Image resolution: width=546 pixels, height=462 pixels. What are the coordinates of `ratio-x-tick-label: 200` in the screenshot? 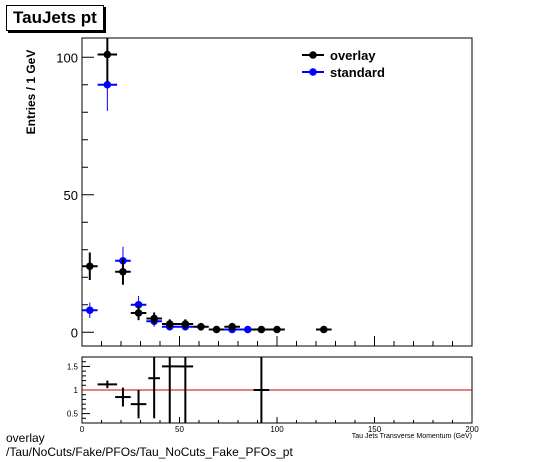 It's located at (472, 429).